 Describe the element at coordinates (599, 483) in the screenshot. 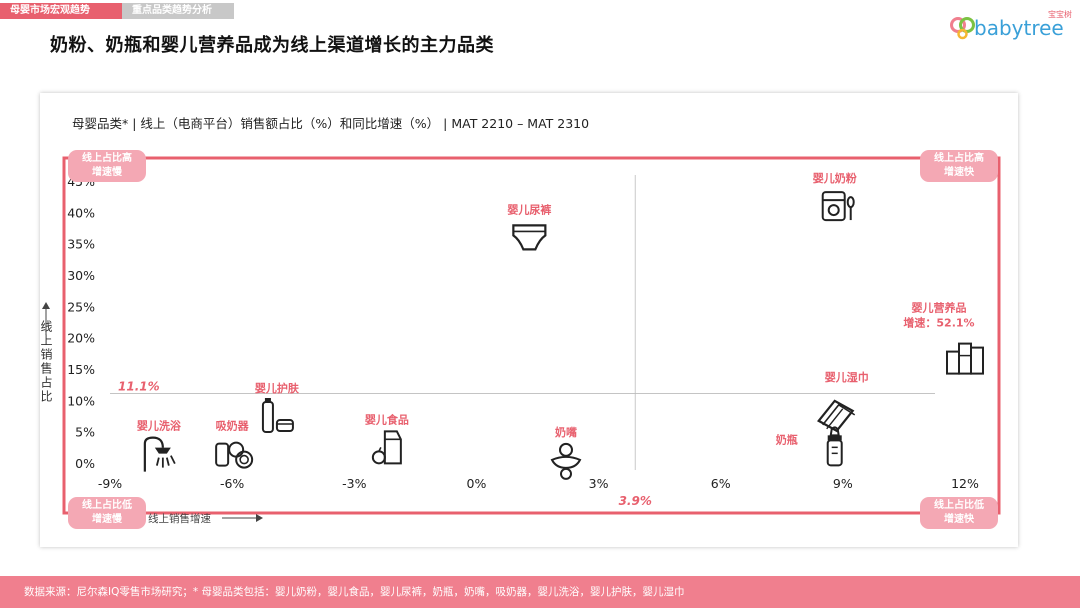

I see `x-tick-label: 3%` at that location.